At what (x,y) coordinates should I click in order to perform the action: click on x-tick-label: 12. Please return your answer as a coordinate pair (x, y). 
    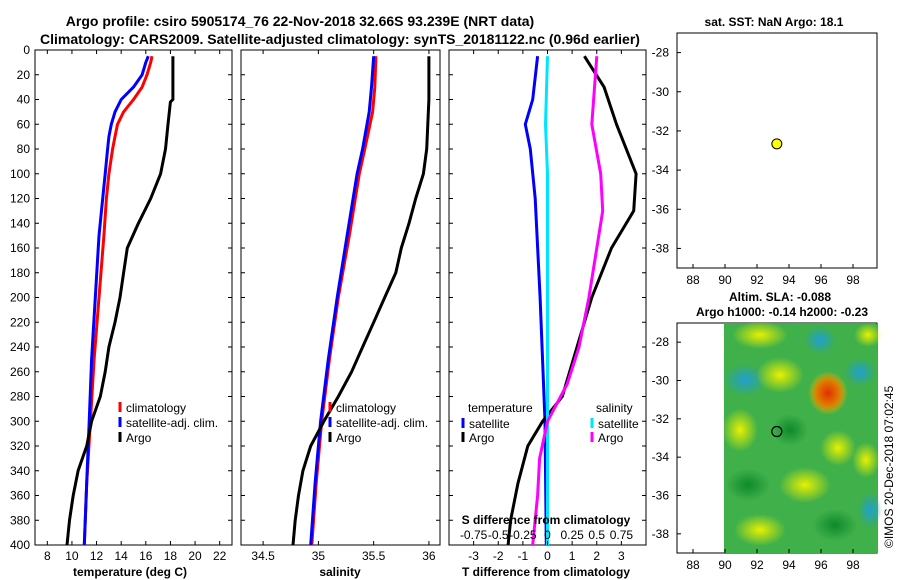
    Looking at the image, I should click on (97, 556).